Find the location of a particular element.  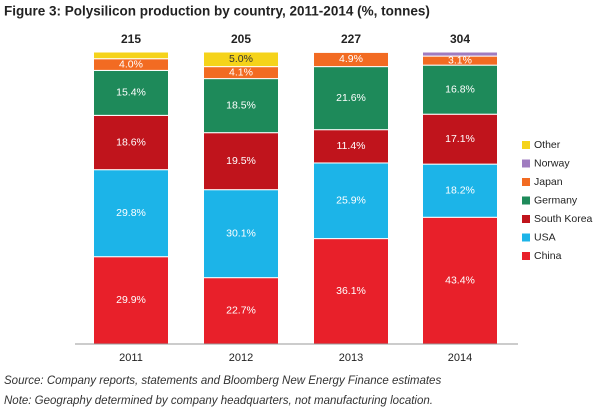

data-label: 4.9% is located at coordinates (351, 59).